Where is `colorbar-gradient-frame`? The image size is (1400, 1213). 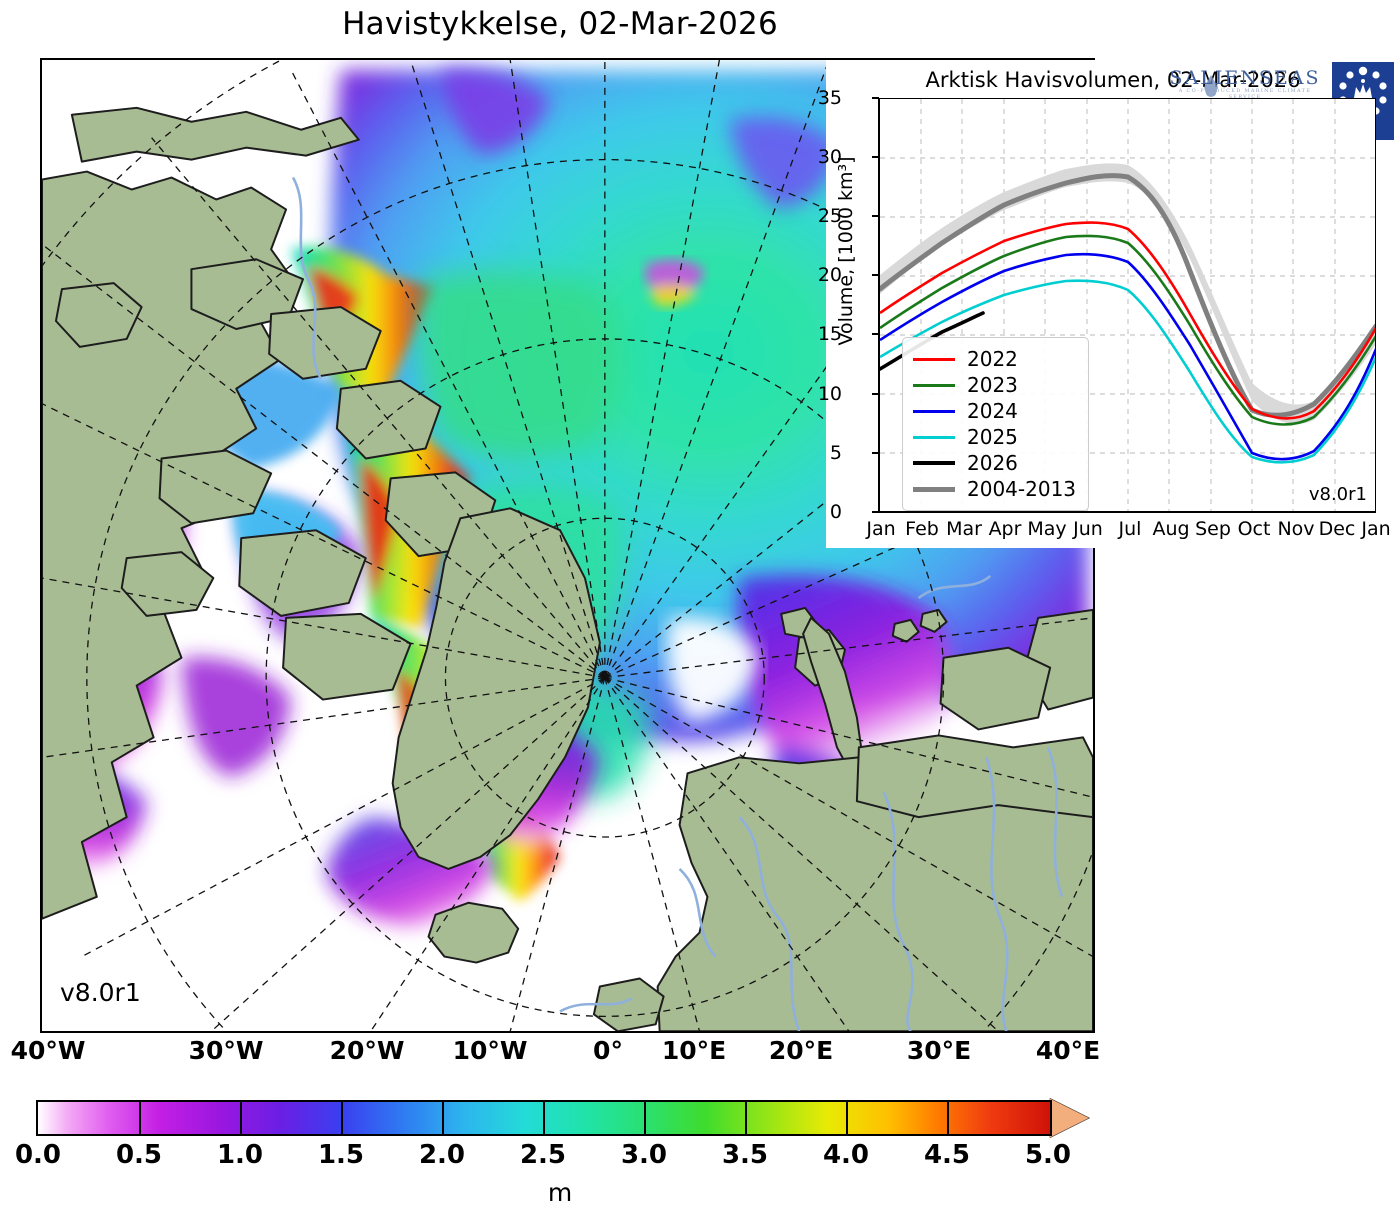
colorbar-gradient-frame is located at coordinates (544, 1118).